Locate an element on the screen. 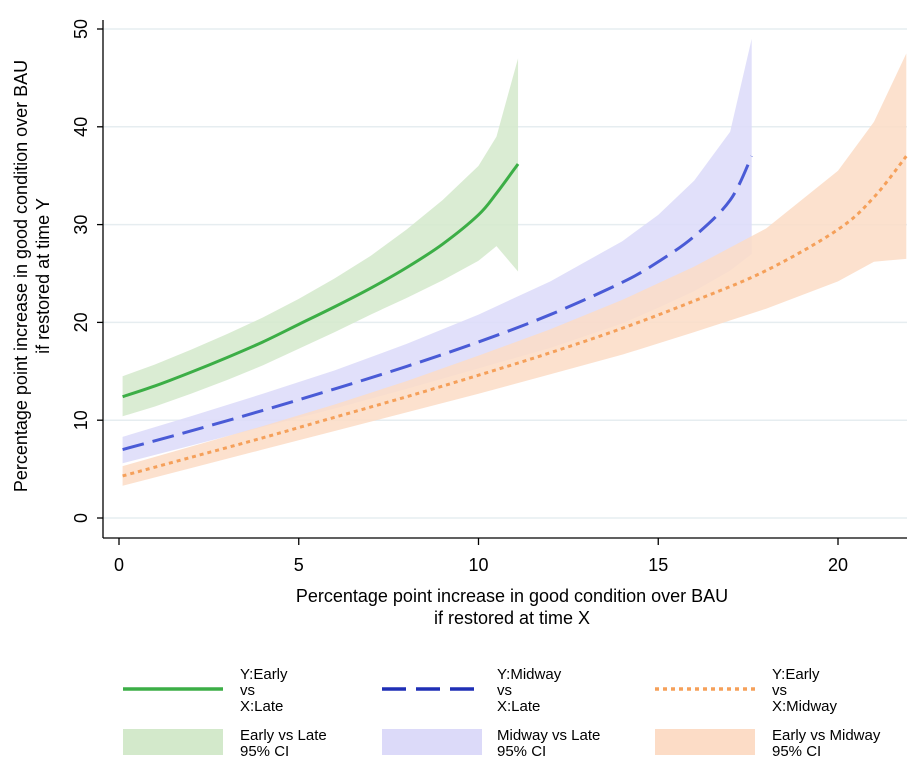 The height and width of the screenshot is (761, 910). legend-band-label-midway-late-line-2: 95% CI is located at coordinates (521, 751).